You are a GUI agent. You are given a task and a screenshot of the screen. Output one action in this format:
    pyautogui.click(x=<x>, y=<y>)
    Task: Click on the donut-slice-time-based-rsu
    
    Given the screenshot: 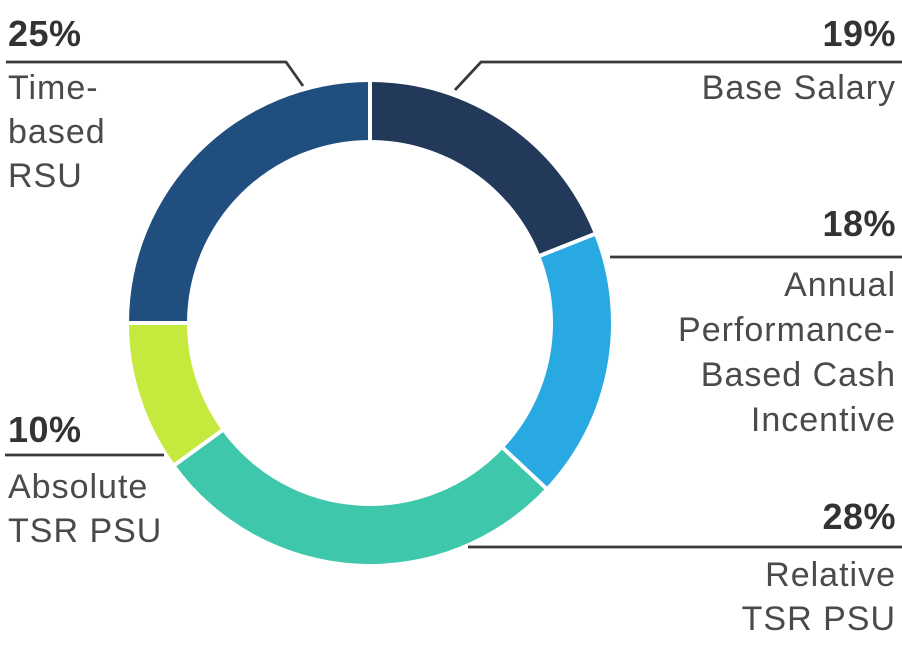 What is the action you would take?
    pyautogui.click(x=249, y=202)
    